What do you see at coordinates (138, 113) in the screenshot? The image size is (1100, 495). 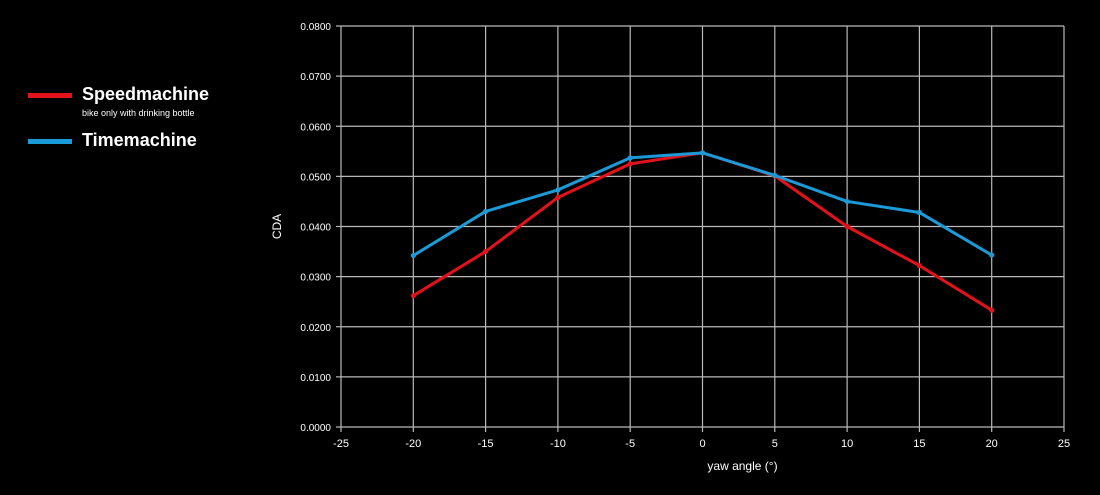 I see `legend-sublabel-speedmachine: bike only with drinking bottle` at bounding box center [138, 113].